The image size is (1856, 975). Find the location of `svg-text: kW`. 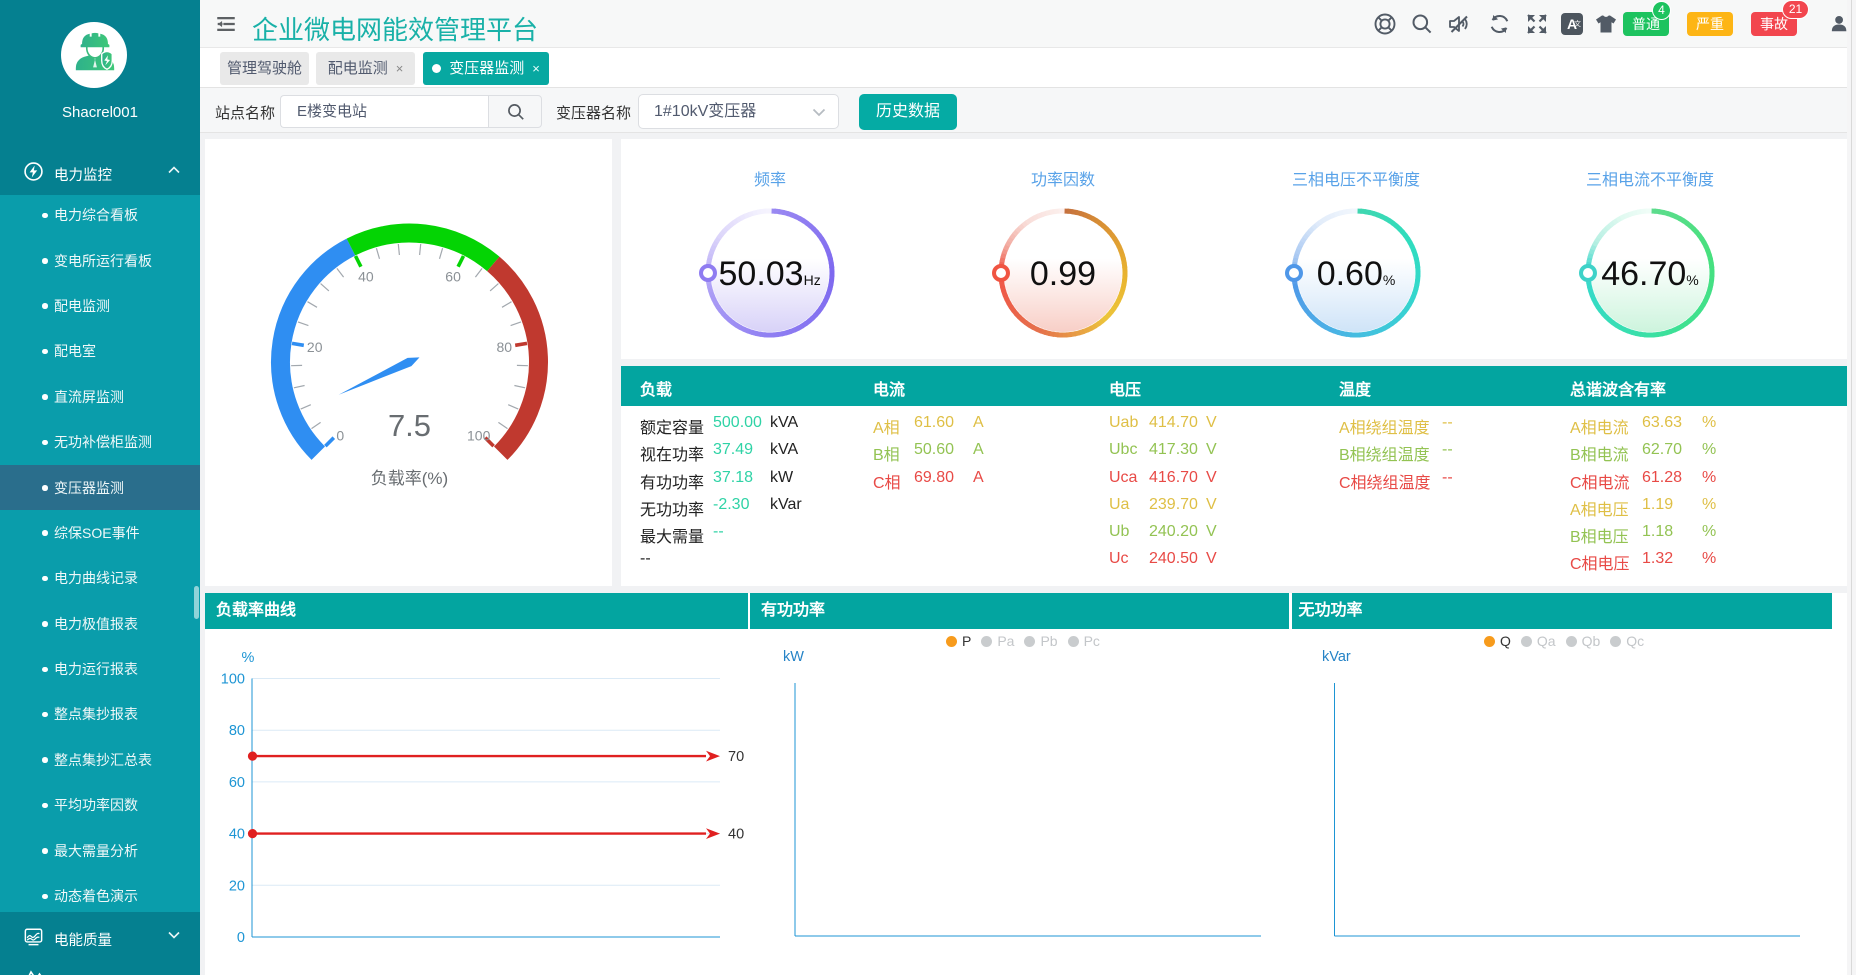

svg-text: kW is located at coordinates (793, 657).